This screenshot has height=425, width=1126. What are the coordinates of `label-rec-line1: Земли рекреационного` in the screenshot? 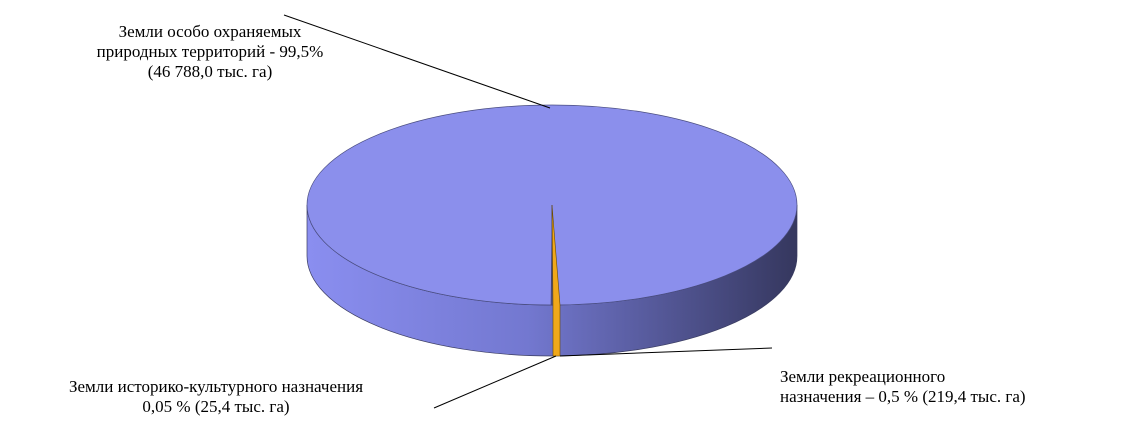 It's located at (863, 376).